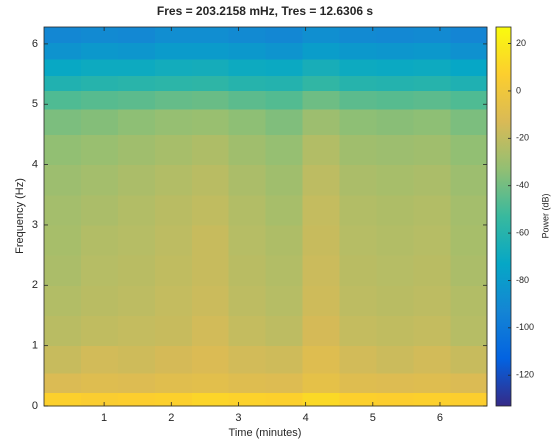 Image resolution: width=558 pixels, height=444 pixels. What do you see at coordinates (104, 418) in the screenshot?
I see `x-tick-label: 1` at bounding box center [104, 418].